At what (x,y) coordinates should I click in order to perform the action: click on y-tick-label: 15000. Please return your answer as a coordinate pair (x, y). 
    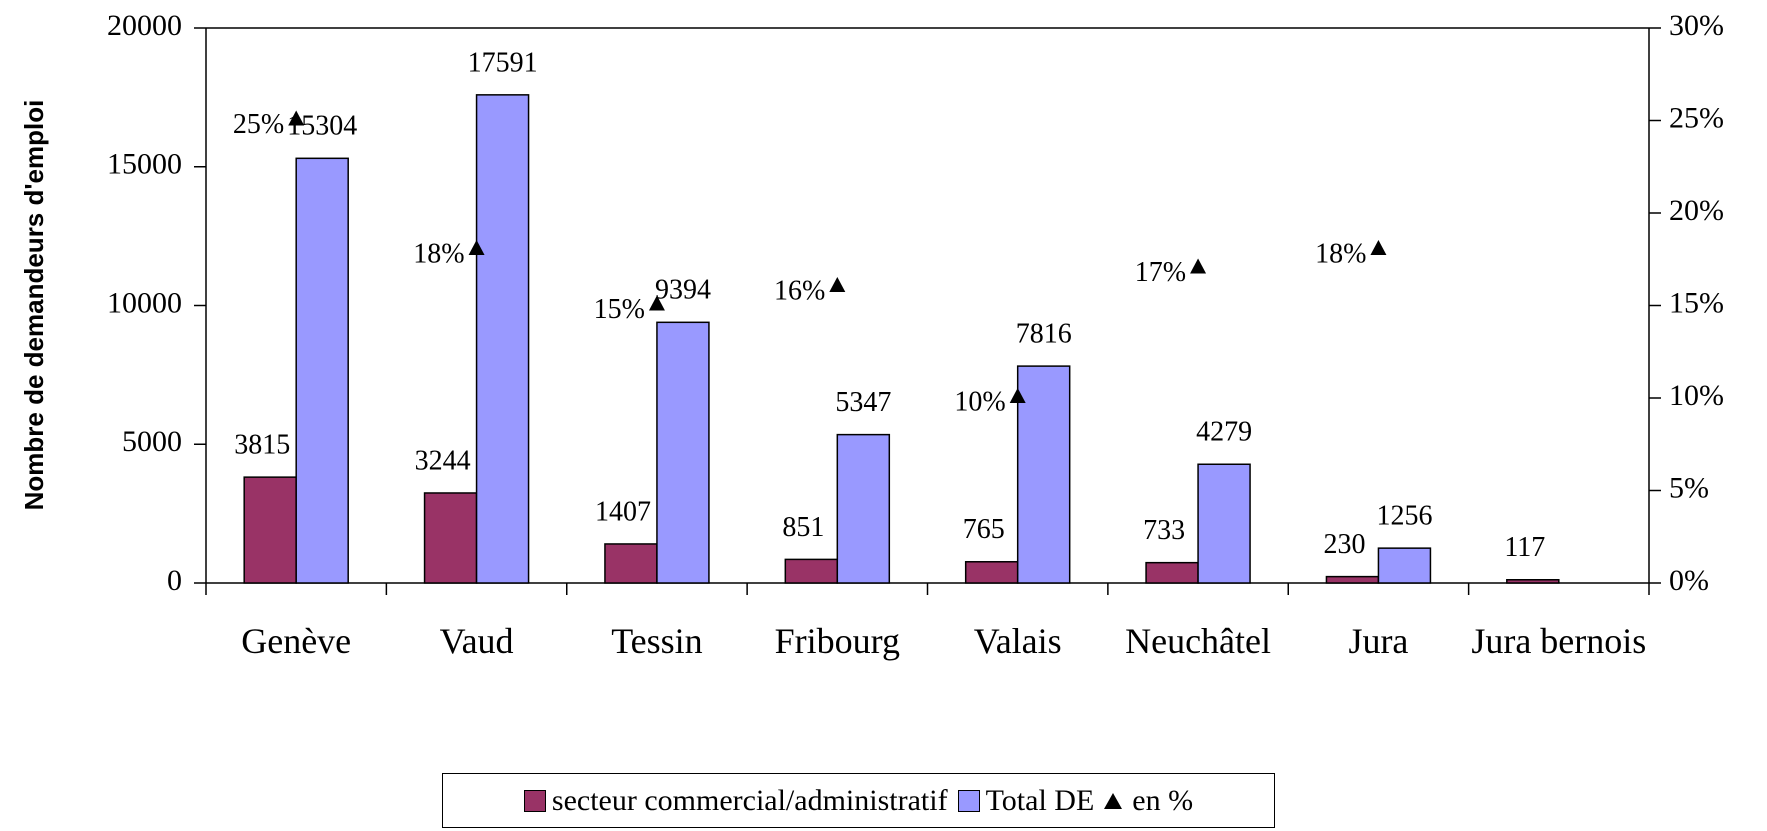
    Looking at the image, I should click on (144, 164).